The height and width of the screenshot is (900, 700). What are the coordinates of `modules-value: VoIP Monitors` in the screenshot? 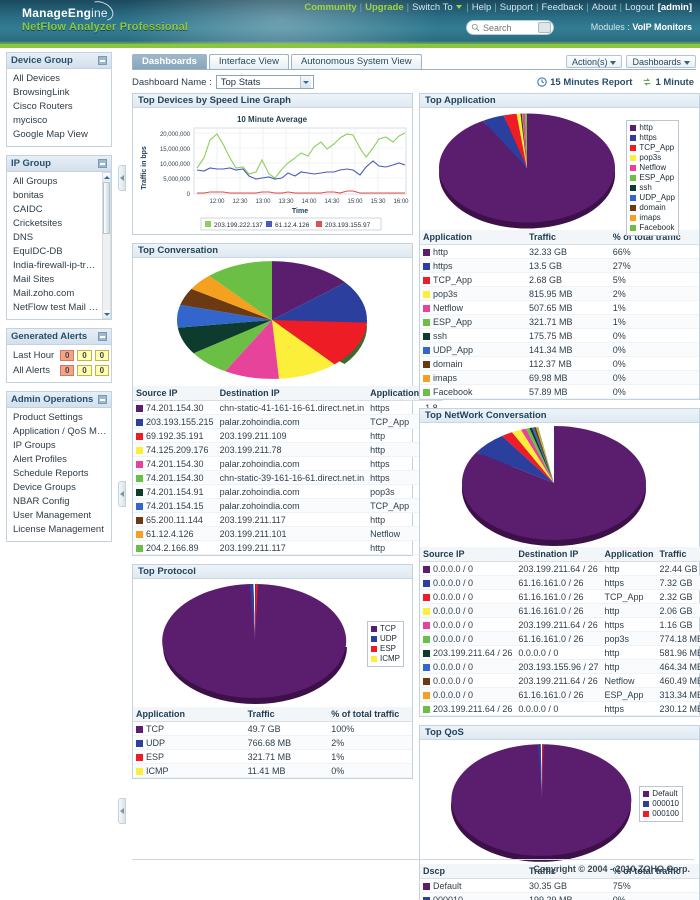 It's located at (662, 27).